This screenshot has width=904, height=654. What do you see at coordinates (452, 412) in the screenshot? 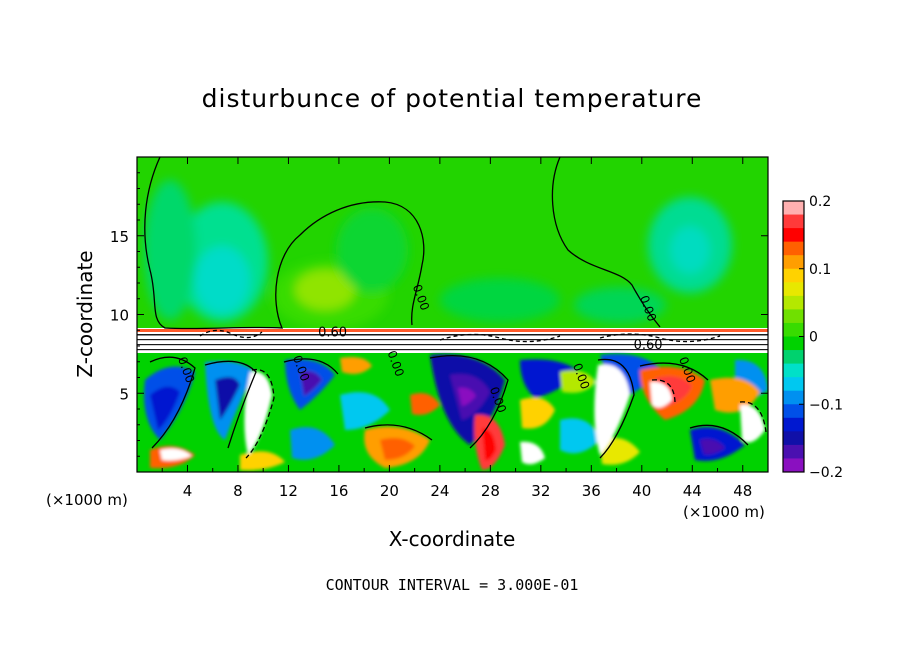
I see `turbulent-boundary-layer` at bounding box center [452, 412].